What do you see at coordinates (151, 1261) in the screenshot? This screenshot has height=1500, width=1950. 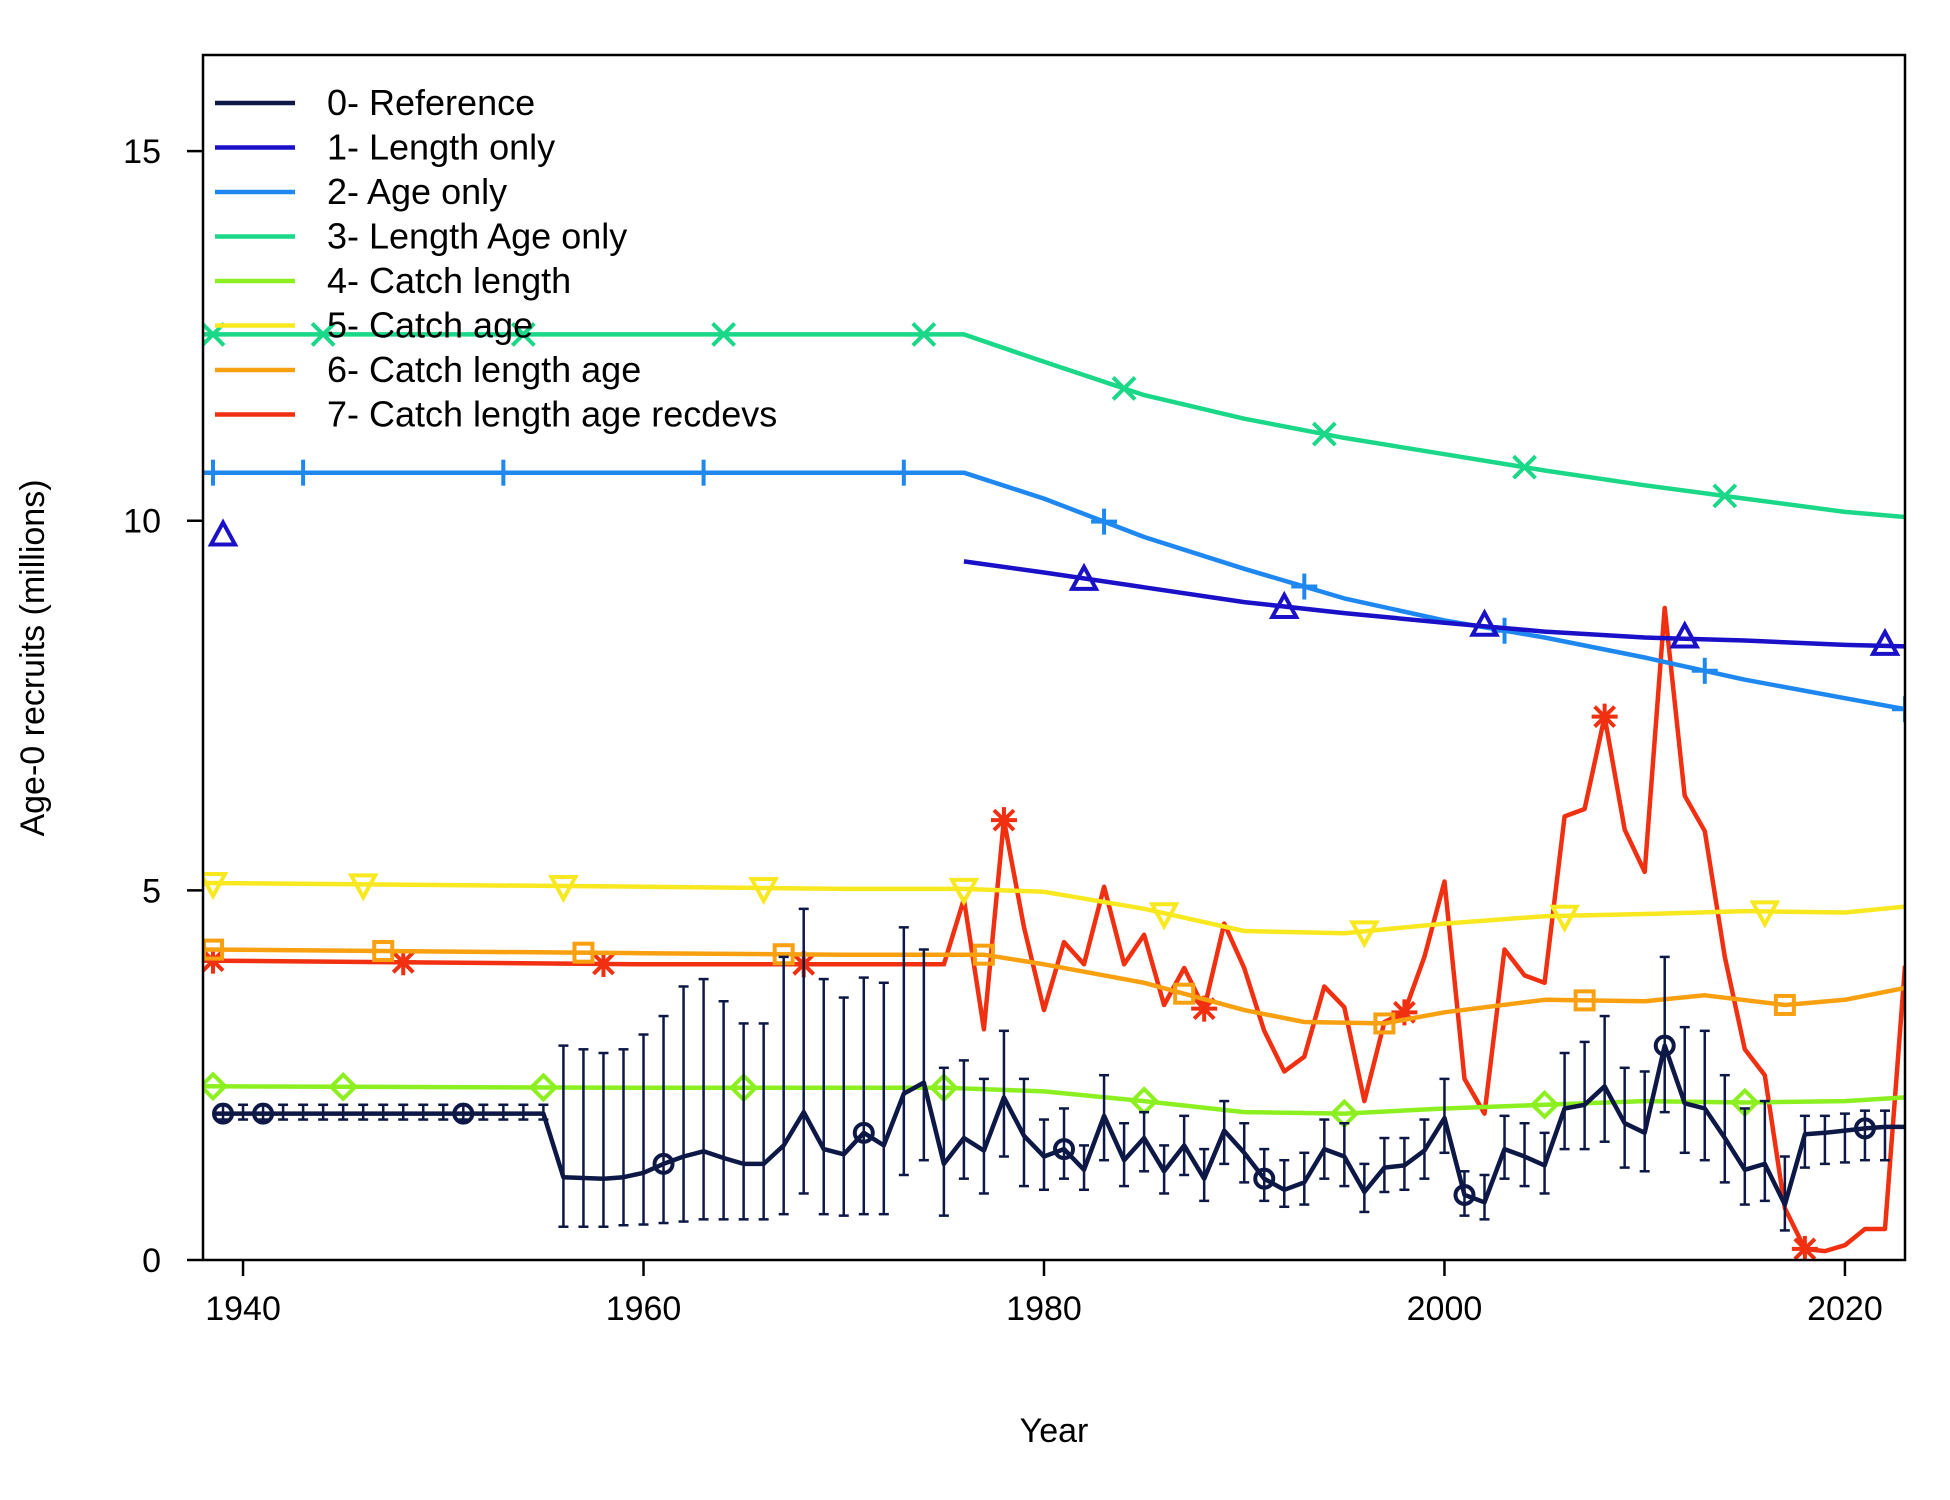 I see `y-tick-label: 0` at bounding box center [151, 1261].